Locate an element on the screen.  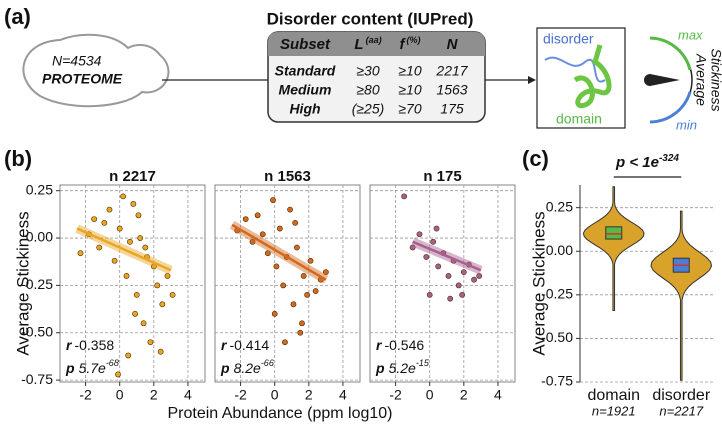
header-text: f is located at coordinates (403, 44).